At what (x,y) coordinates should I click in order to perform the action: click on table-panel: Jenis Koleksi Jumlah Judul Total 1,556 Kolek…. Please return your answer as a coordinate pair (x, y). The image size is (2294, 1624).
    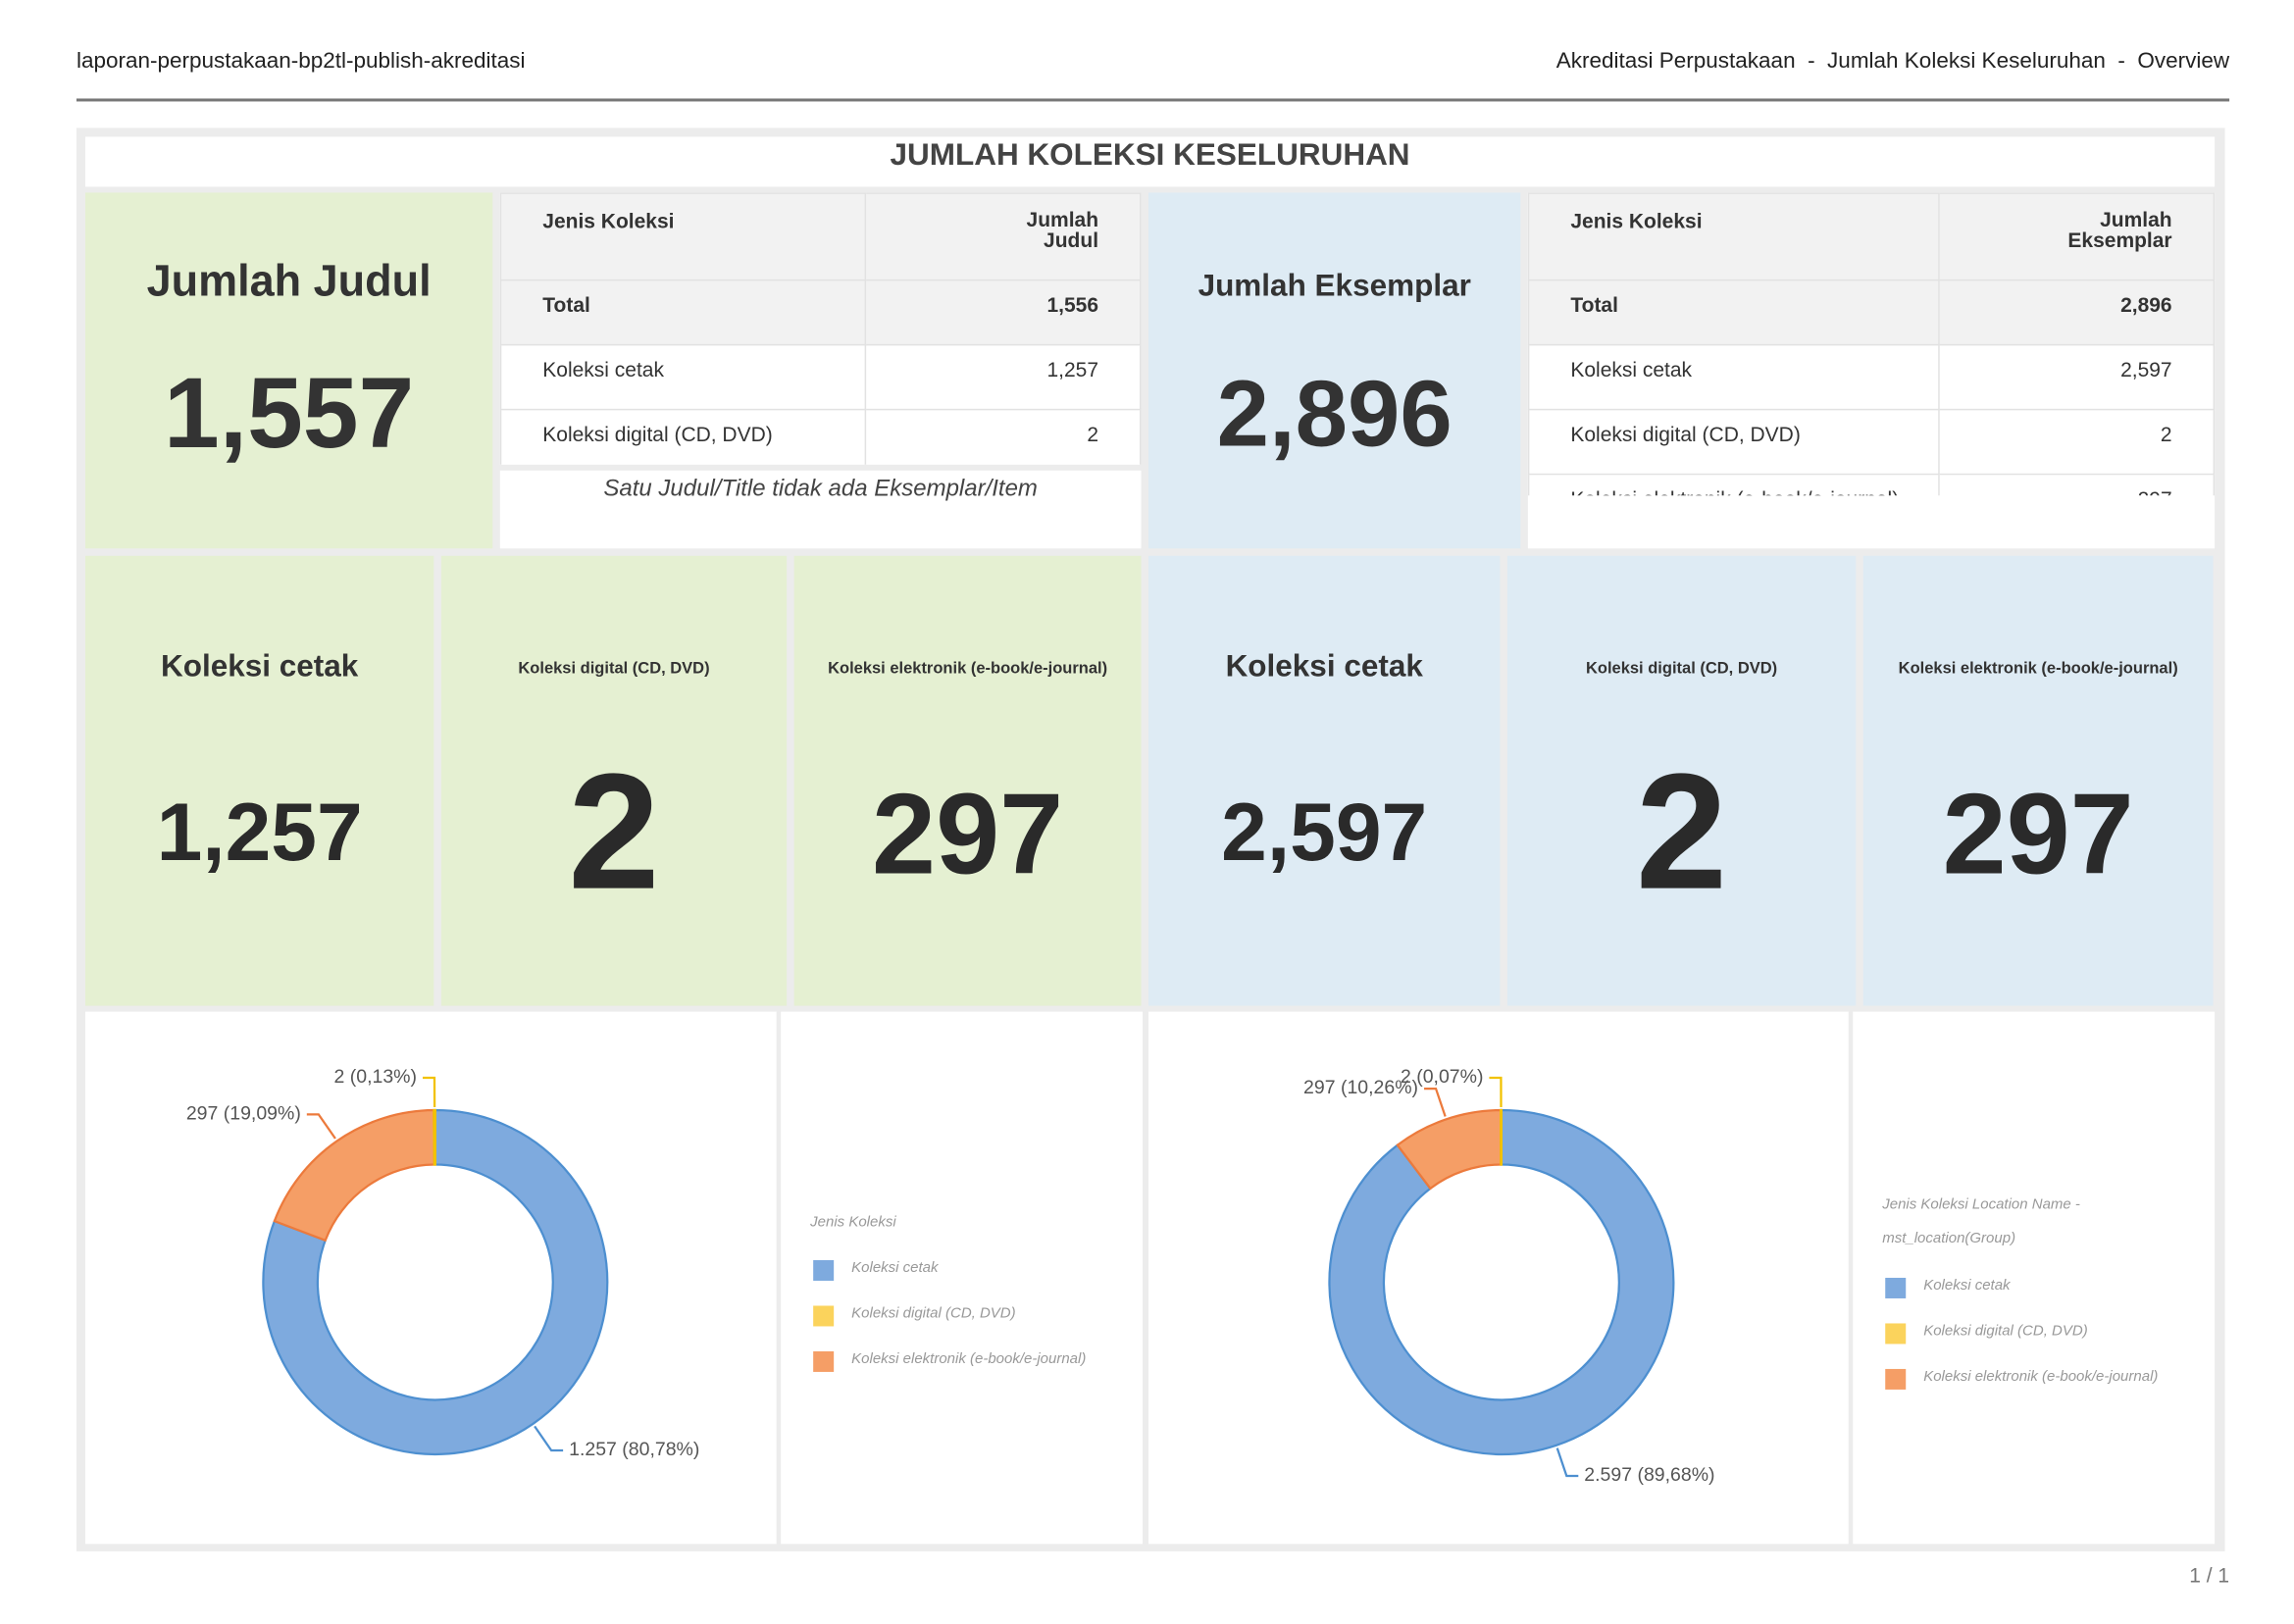
    Looking at the image, I should click on (820, 328).